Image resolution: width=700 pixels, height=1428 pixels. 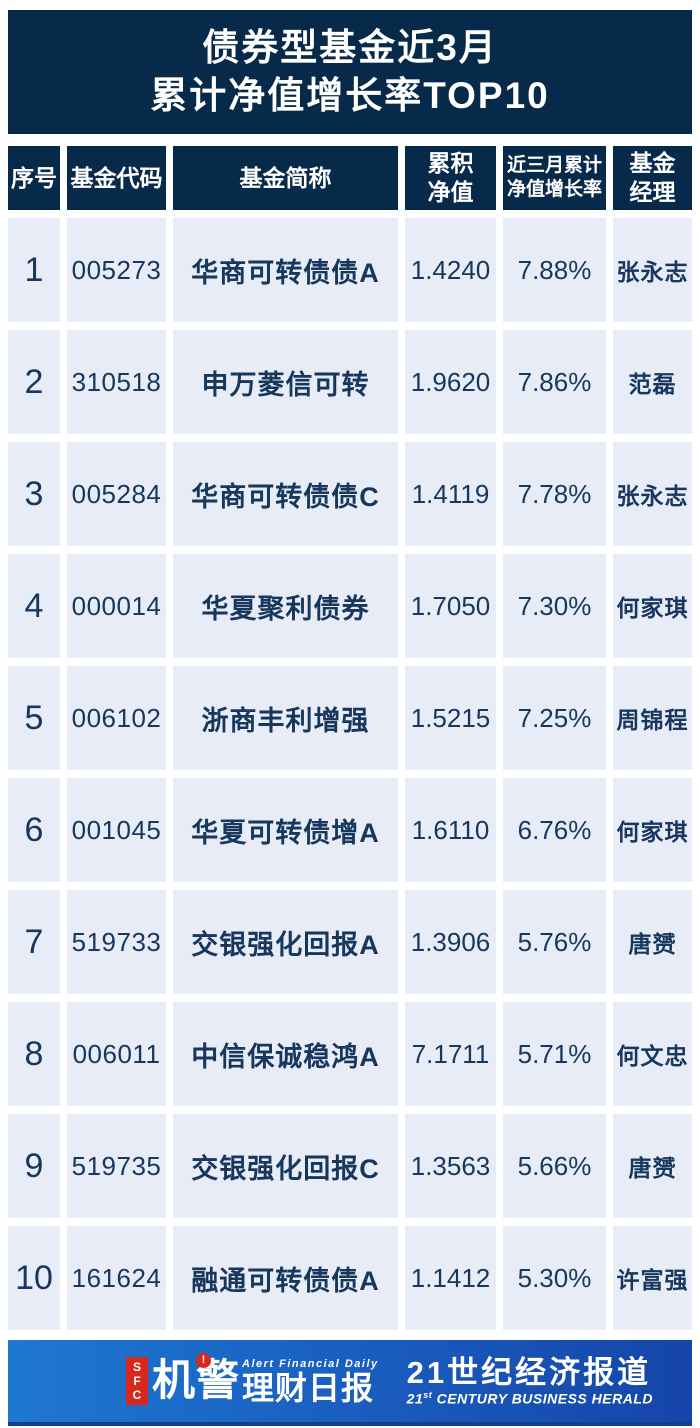 What do you see at coordinates (450, 1166) in the screenshot?
I see `nav-cell: 1.3563` at bounding box center [450, 1166].